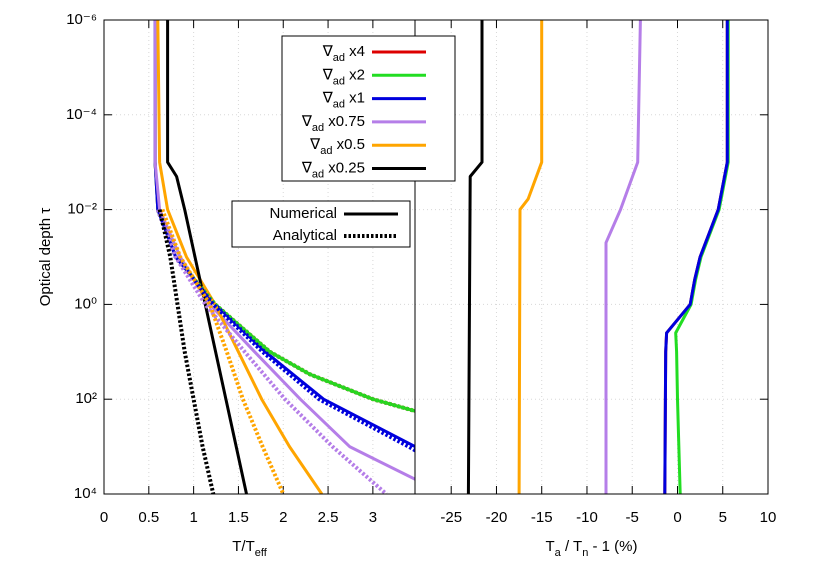 The image size is (830, 586). What do you see at coordinates (571, 546) in the screenshot?
I see `label-part: / T` at bounding box center [571, 546].